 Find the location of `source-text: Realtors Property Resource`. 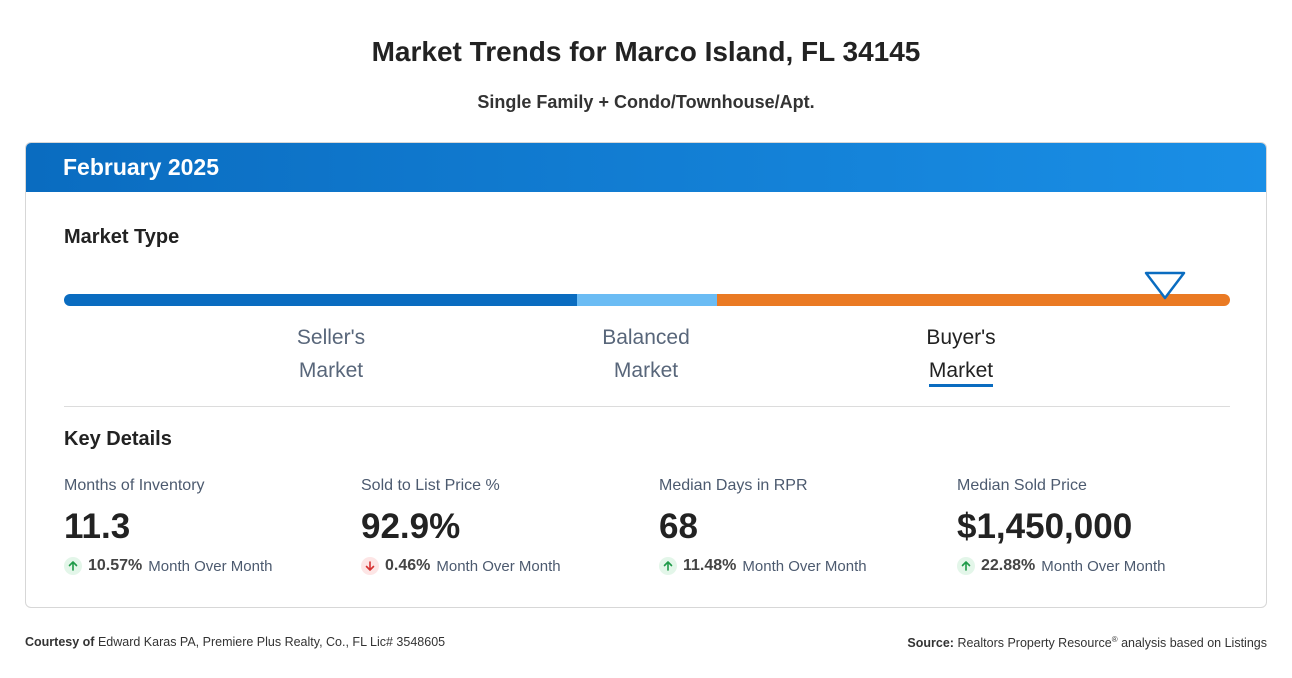

source-text: Realtors Property Resource is located at coordinates (1034, 643).